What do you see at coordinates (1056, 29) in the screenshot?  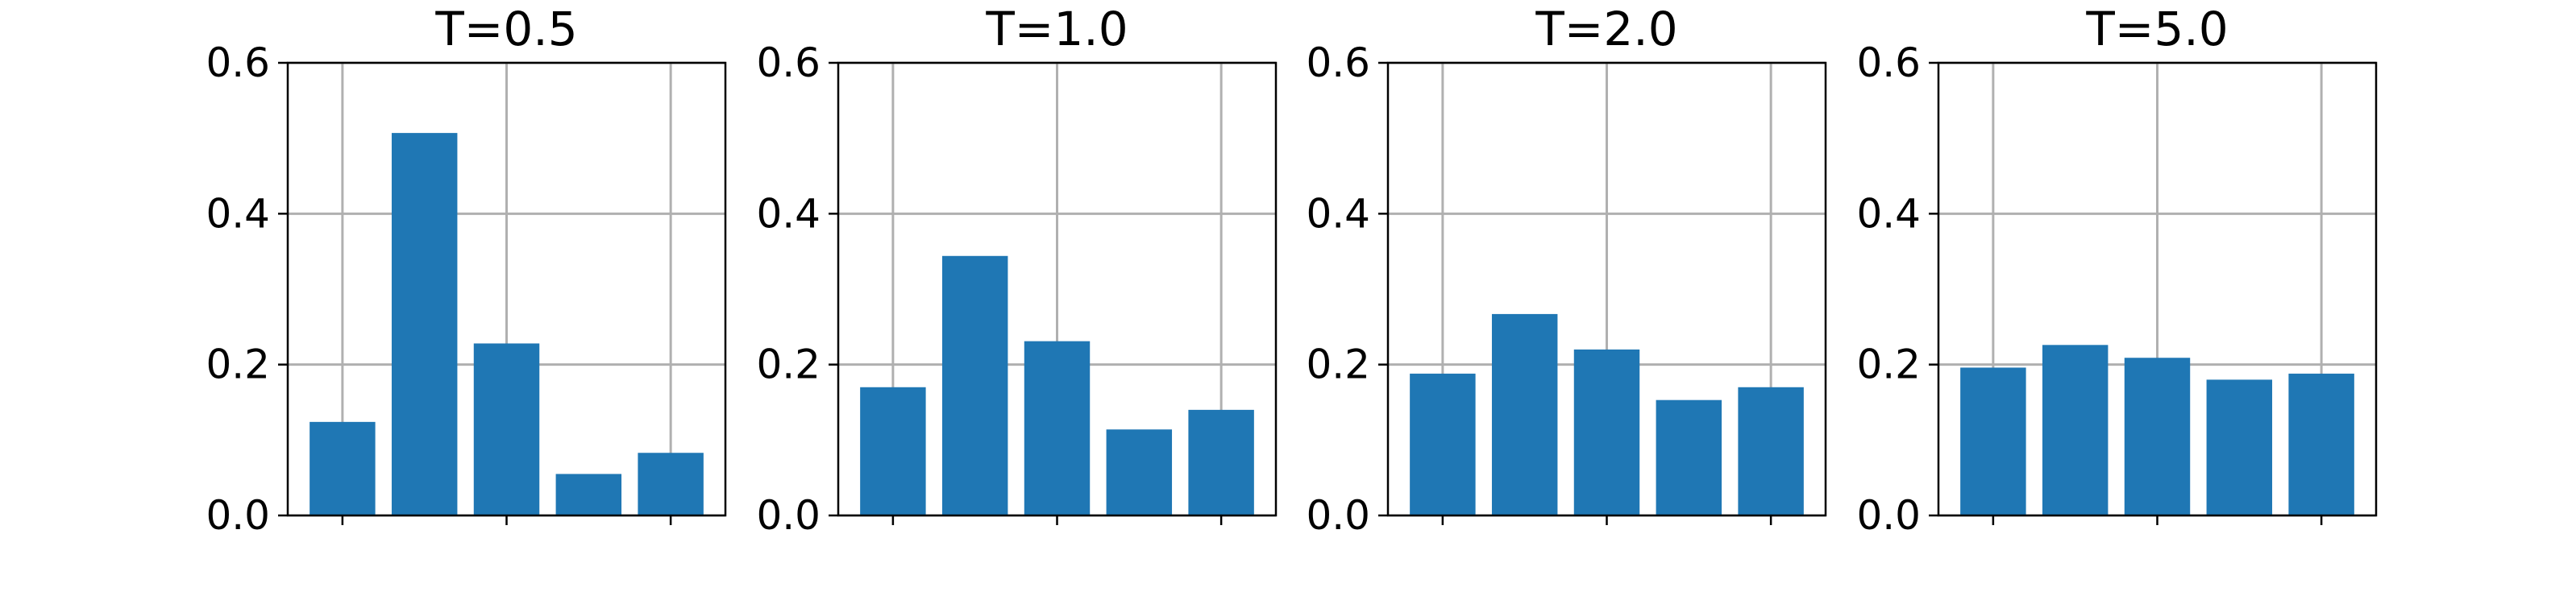 I see `chart-title: T=1.0` at bounding box center [1056, 29].